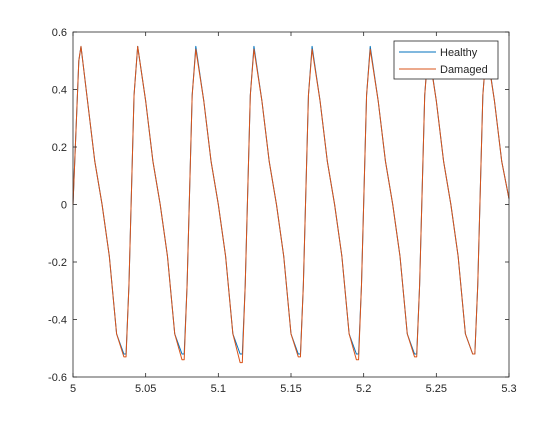 The image size is (560, 425). Describe the element at coordinates (57, 263) in the screenshot. I see `y-tick-label: -0.2` at that location.